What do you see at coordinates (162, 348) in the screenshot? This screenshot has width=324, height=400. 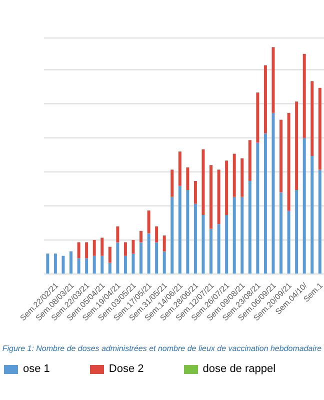 I see `caption: Figure 1: Nombre de doses administrées et nombre de lieux de vaccination hebdomadaire` at bounding box center [162, 348].